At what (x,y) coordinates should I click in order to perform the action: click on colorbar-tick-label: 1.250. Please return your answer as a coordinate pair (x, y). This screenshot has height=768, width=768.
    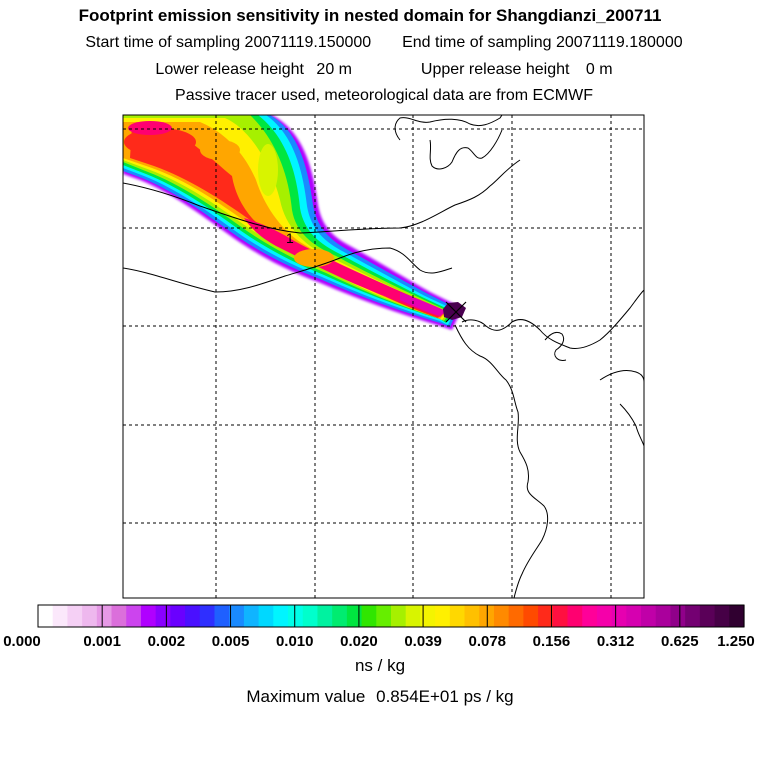
    Looking at the image, I should click on (736, 641).